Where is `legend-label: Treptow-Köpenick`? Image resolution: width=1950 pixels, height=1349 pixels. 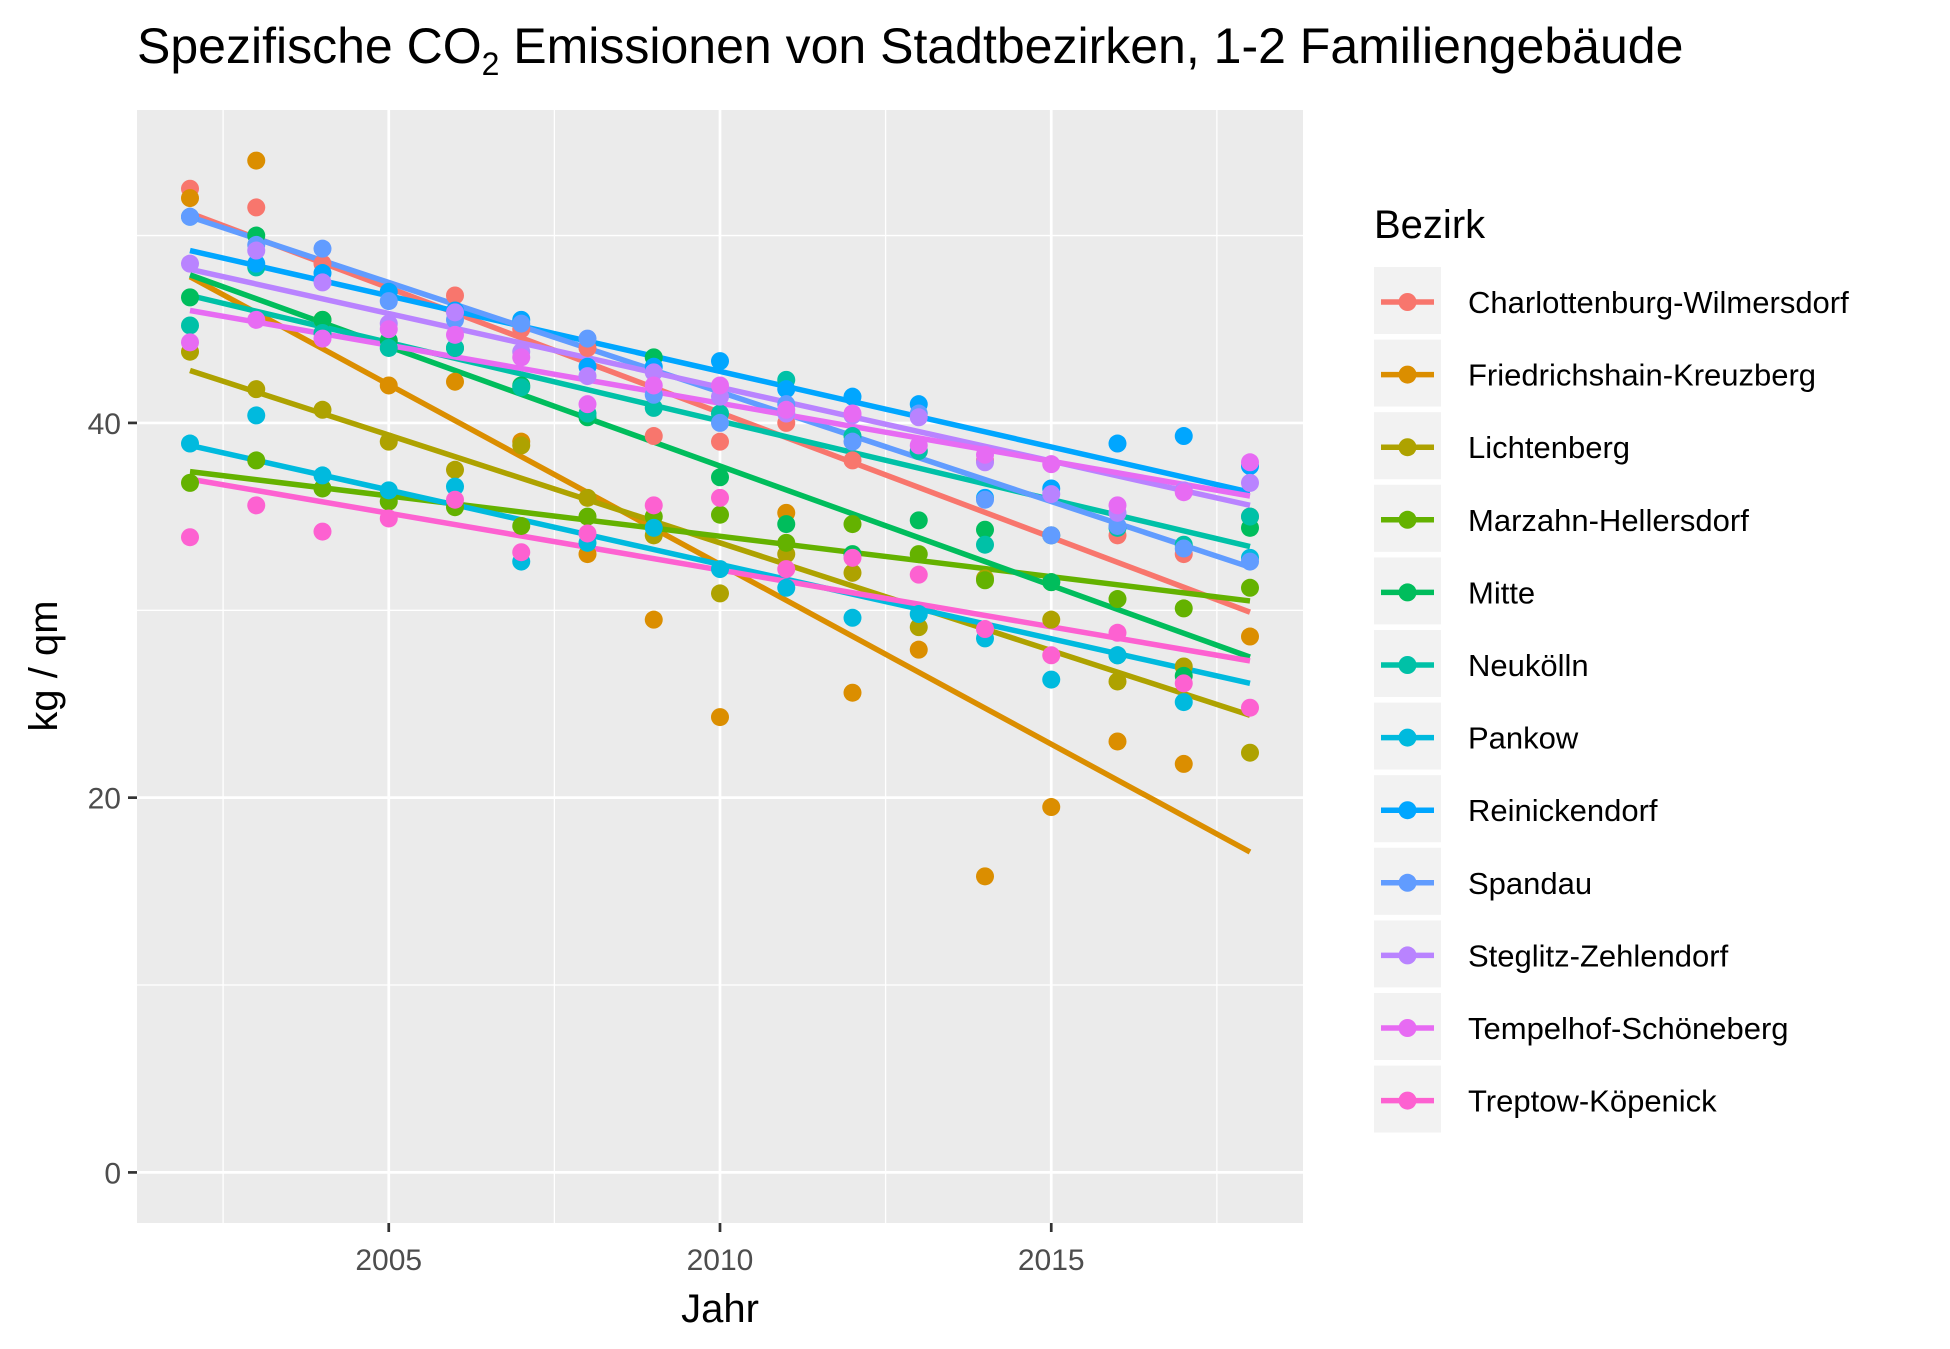 legend-label: Treptow-Köpenick is located at coordinates (1592, 1101).